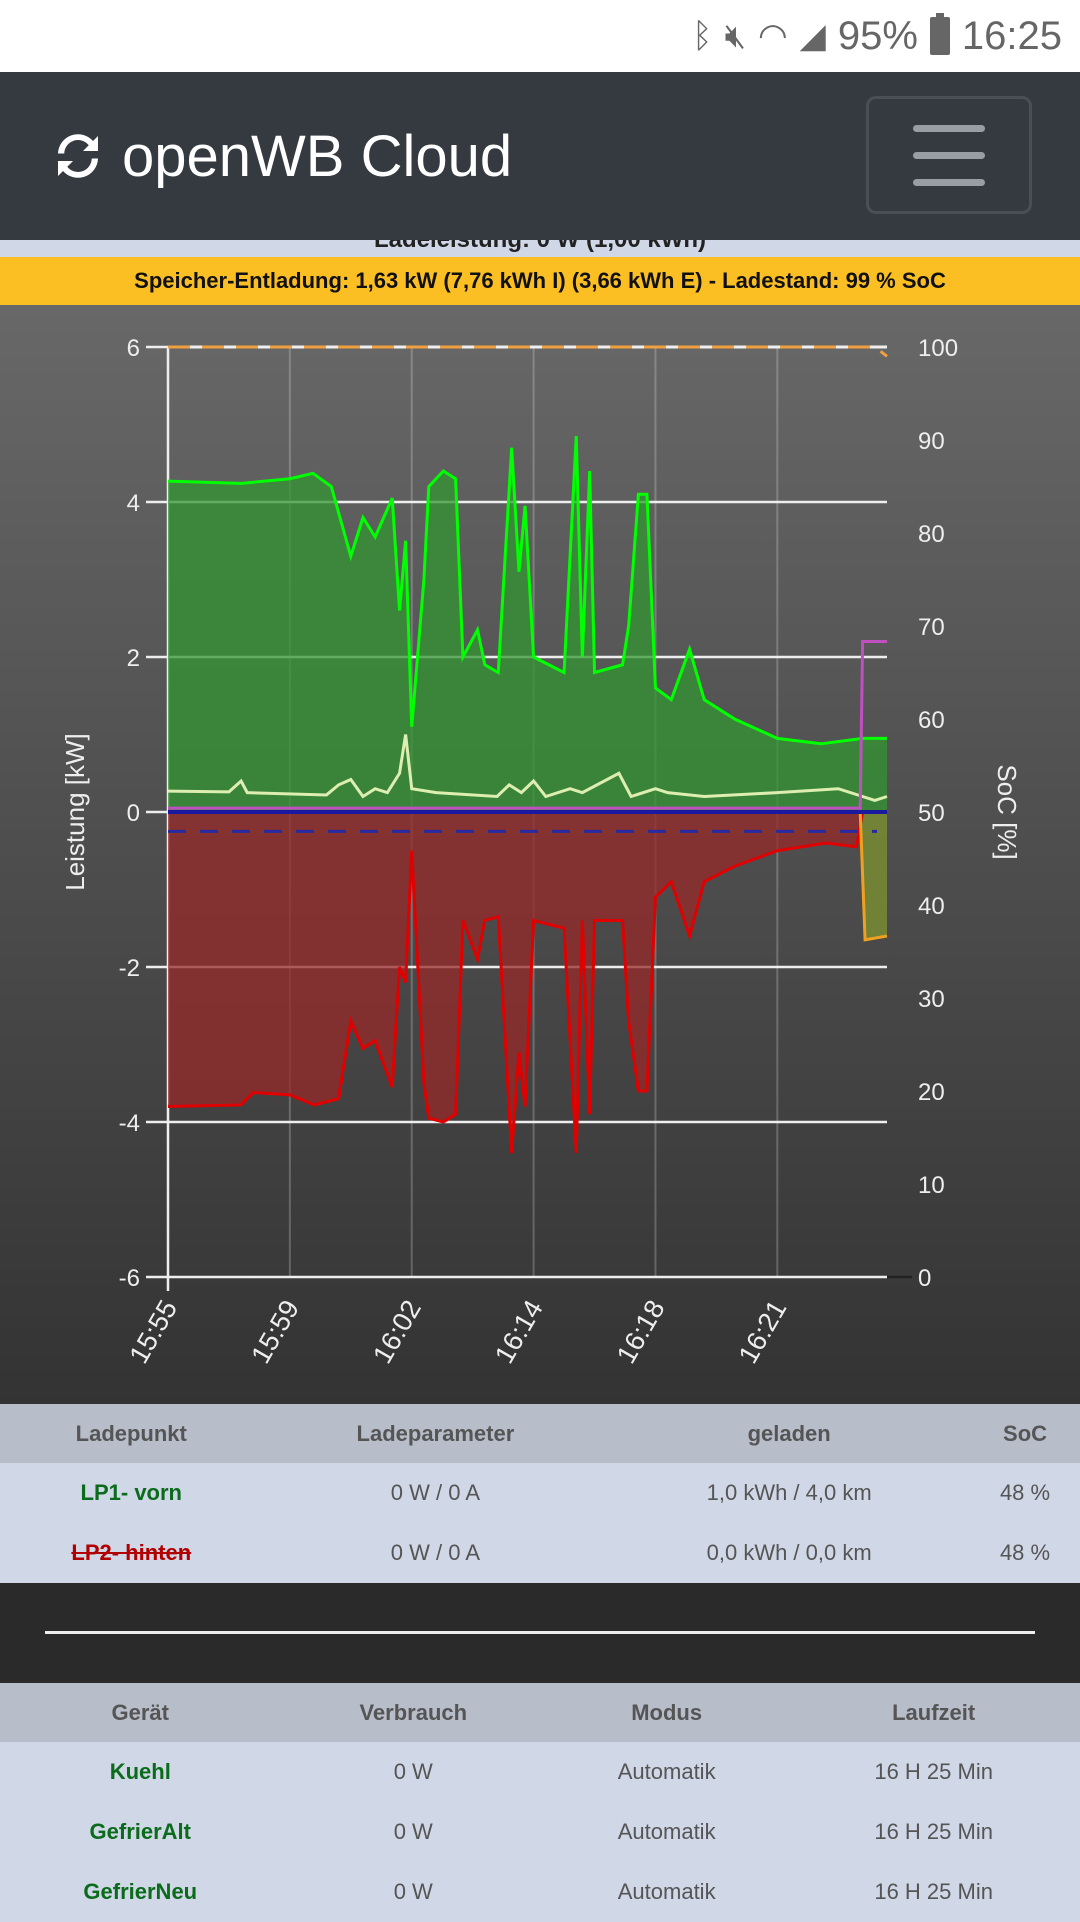 The height and width of the screenshot is (1922, 1080). I want to click on table-row: GefrierNeu 0 W Automatik 16 H 25 Min, so click(540, 1892).